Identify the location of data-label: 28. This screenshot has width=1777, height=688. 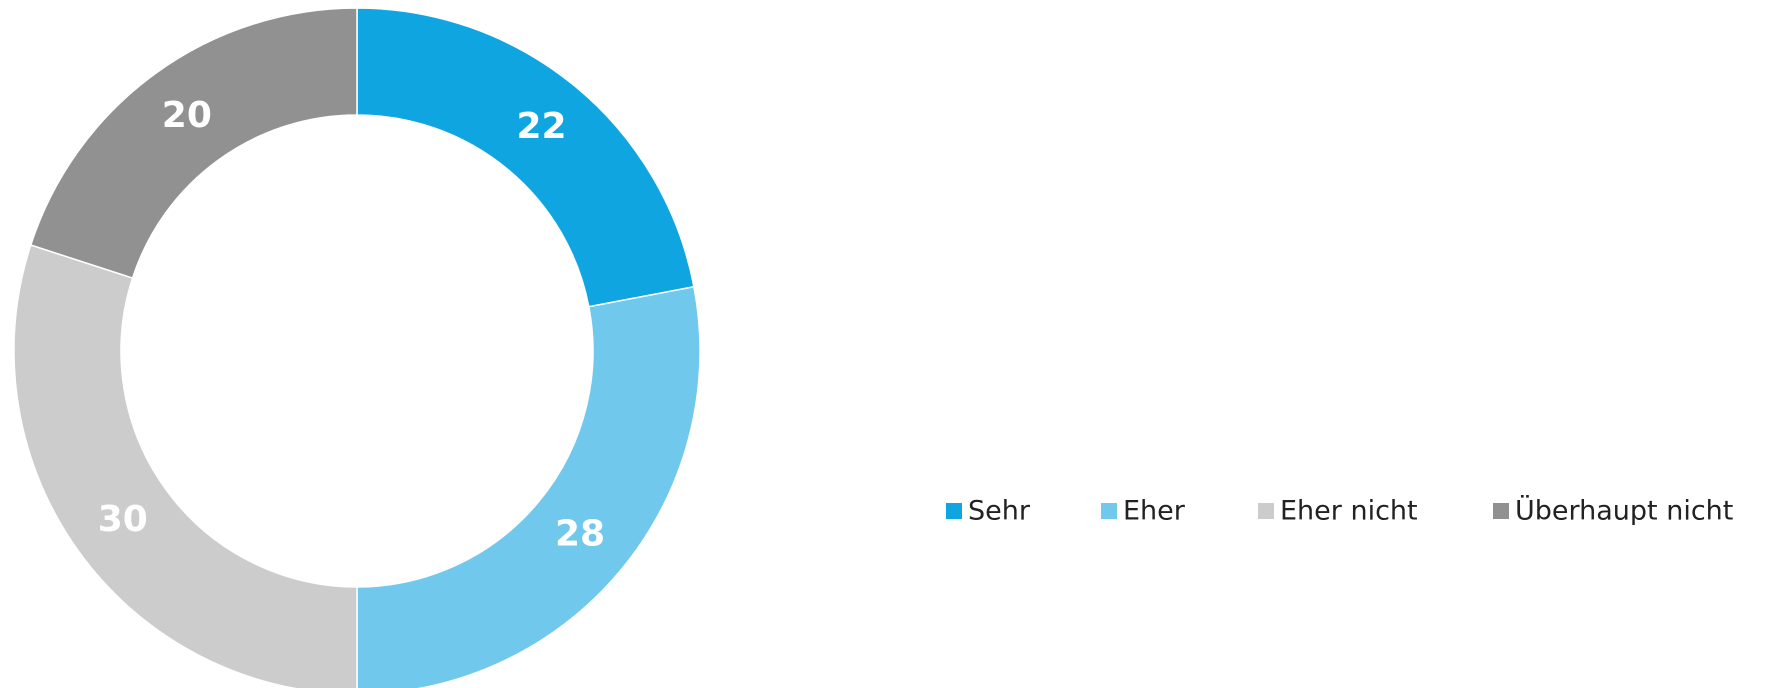
(580, 534).